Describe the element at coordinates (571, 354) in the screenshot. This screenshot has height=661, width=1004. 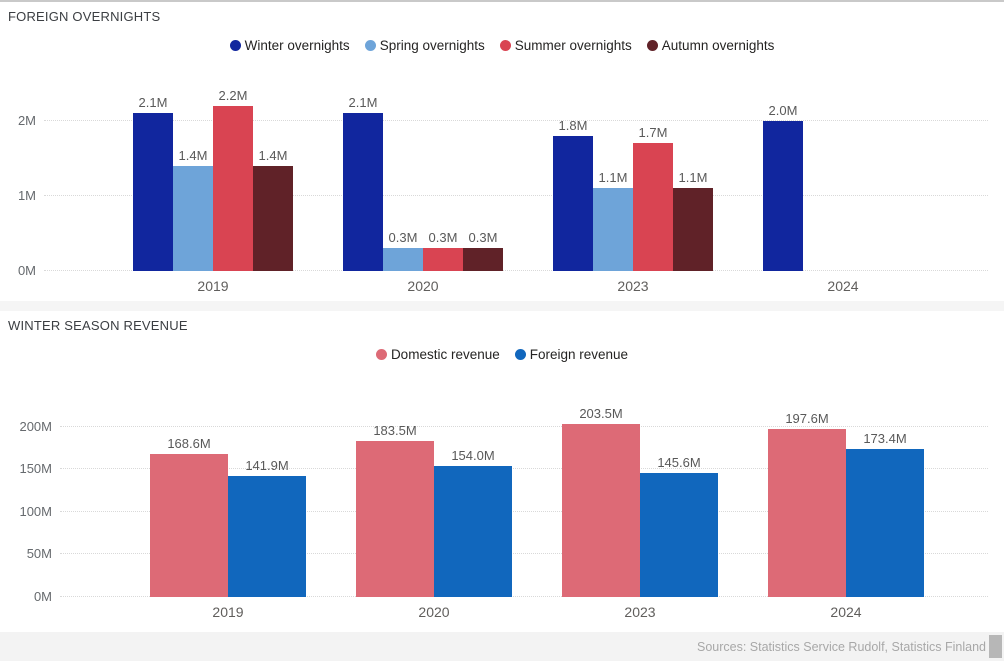
I see `legend-item: Foreign revenue` at that location.